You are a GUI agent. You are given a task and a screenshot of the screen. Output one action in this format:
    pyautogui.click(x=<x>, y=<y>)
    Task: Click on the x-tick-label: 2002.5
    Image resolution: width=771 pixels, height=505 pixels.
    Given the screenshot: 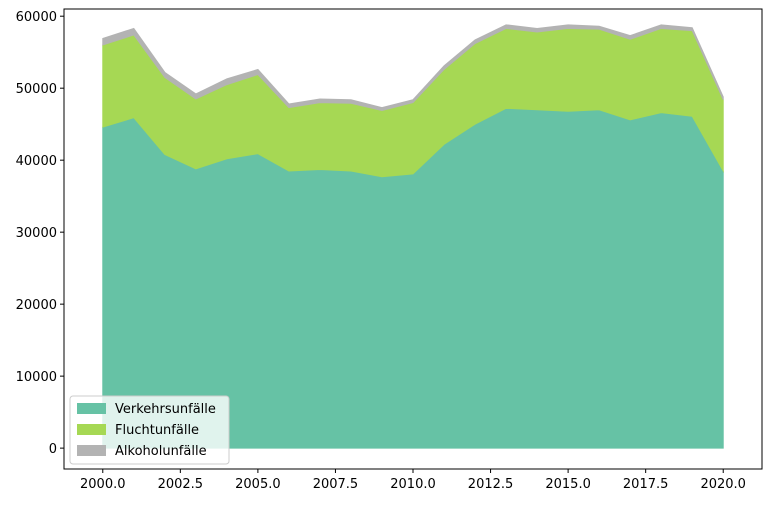 What is the action you would take?
    pyautogui.click(x=181, y=484)
    